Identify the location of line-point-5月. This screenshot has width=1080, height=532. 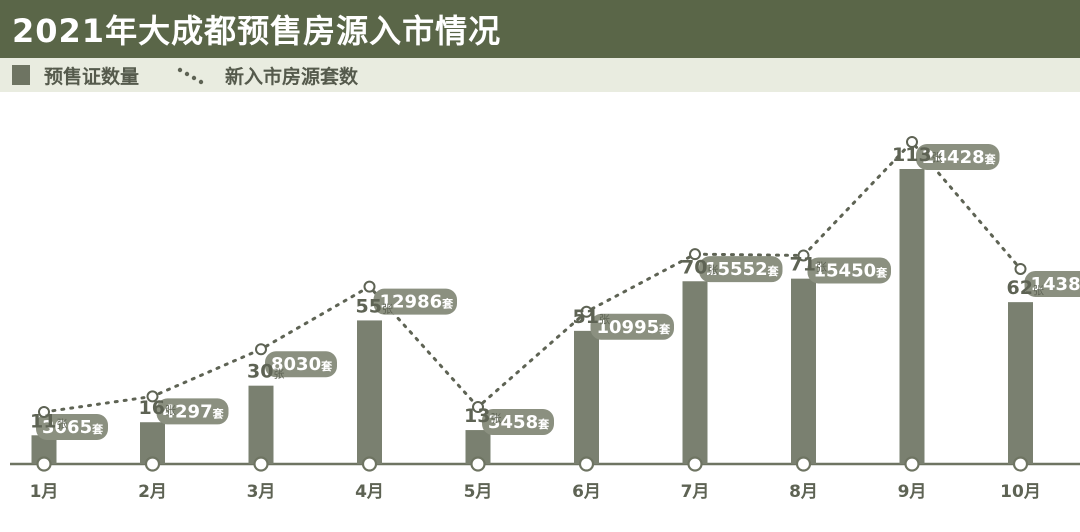
(478, 407).